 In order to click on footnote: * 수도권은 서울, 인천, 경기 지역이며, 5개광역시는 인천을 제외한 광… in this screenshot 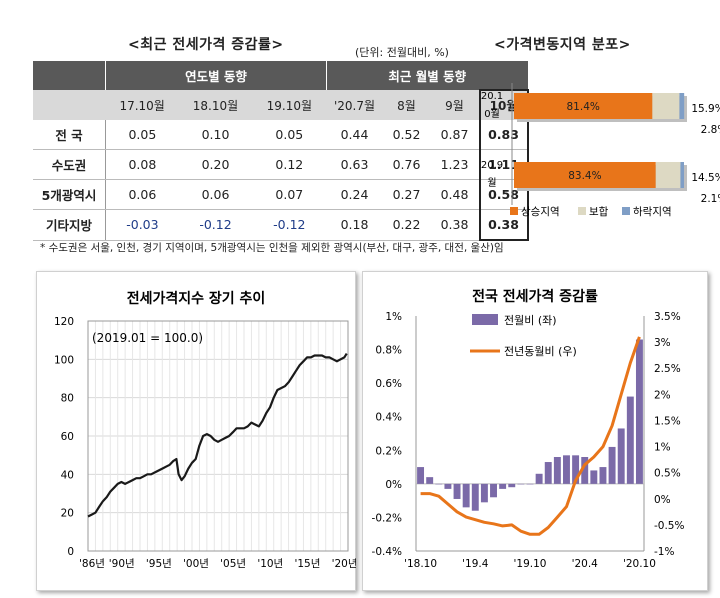, I will do `click(272, 248)`.